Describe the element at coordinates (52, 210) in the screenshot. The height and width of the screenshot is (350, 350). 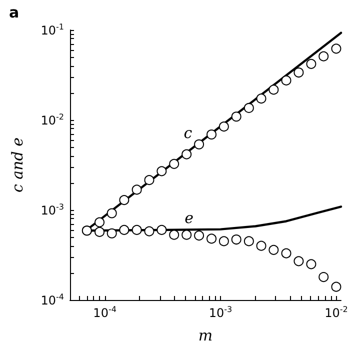
I see `y-tick-label: 10$^{-3}$` at that location.